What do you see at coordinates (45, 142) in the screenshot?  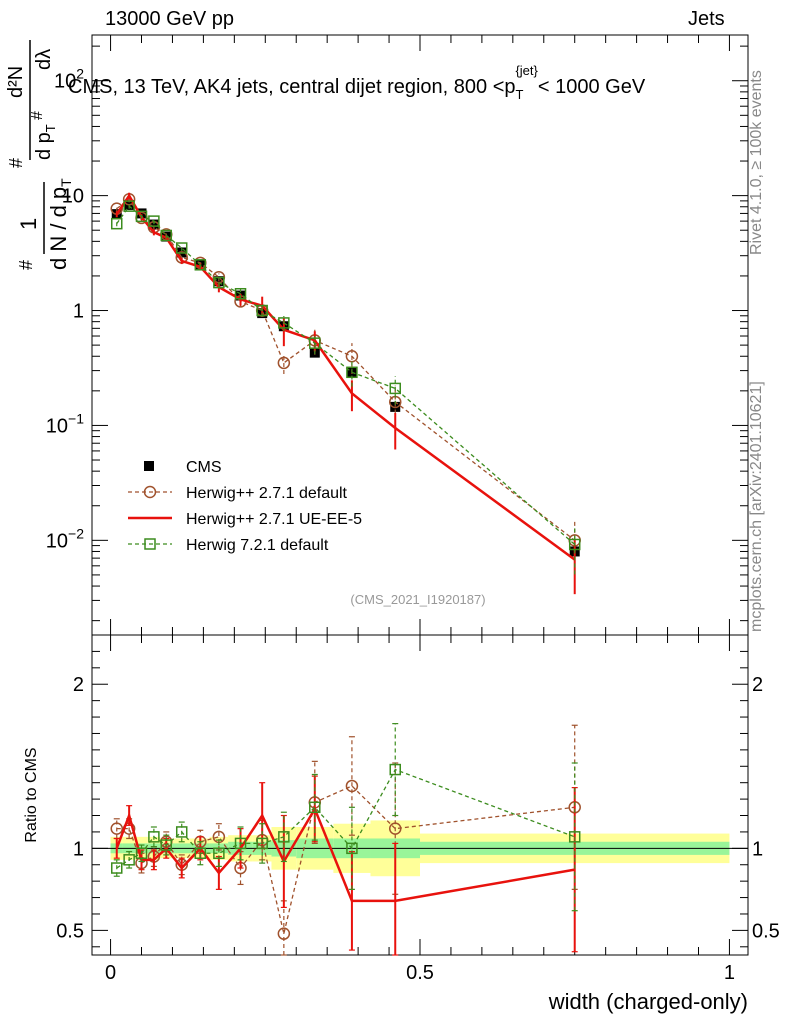 I see `y-label-dpt: d pT` at bounding box center [45, 142].